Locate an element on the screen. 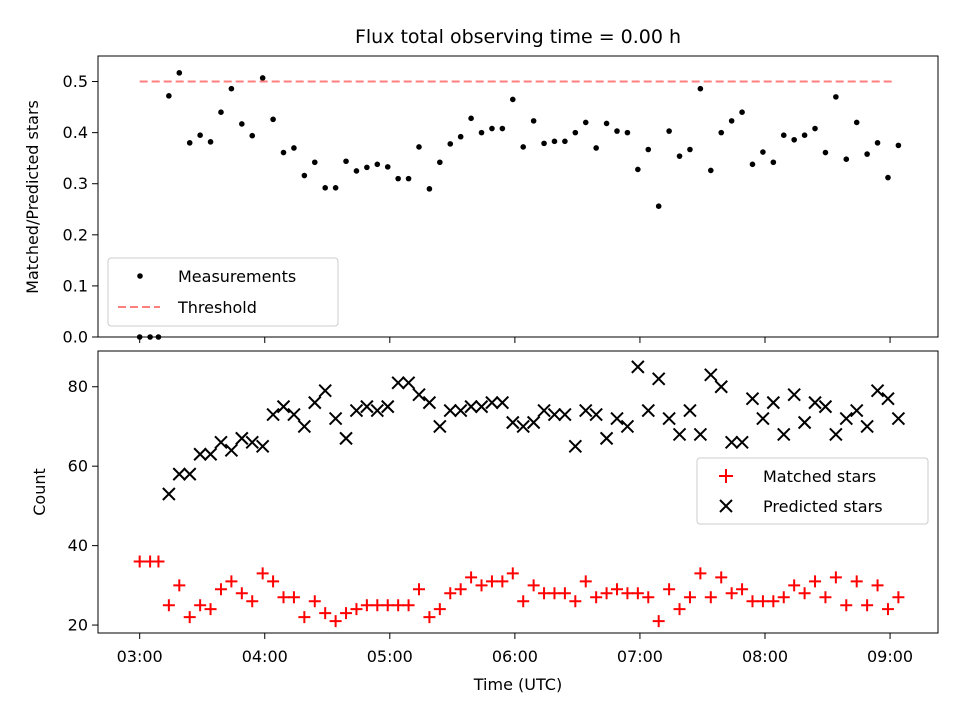  bottom-x-tick-label: 09:00 is located at coordinates (890, 656).